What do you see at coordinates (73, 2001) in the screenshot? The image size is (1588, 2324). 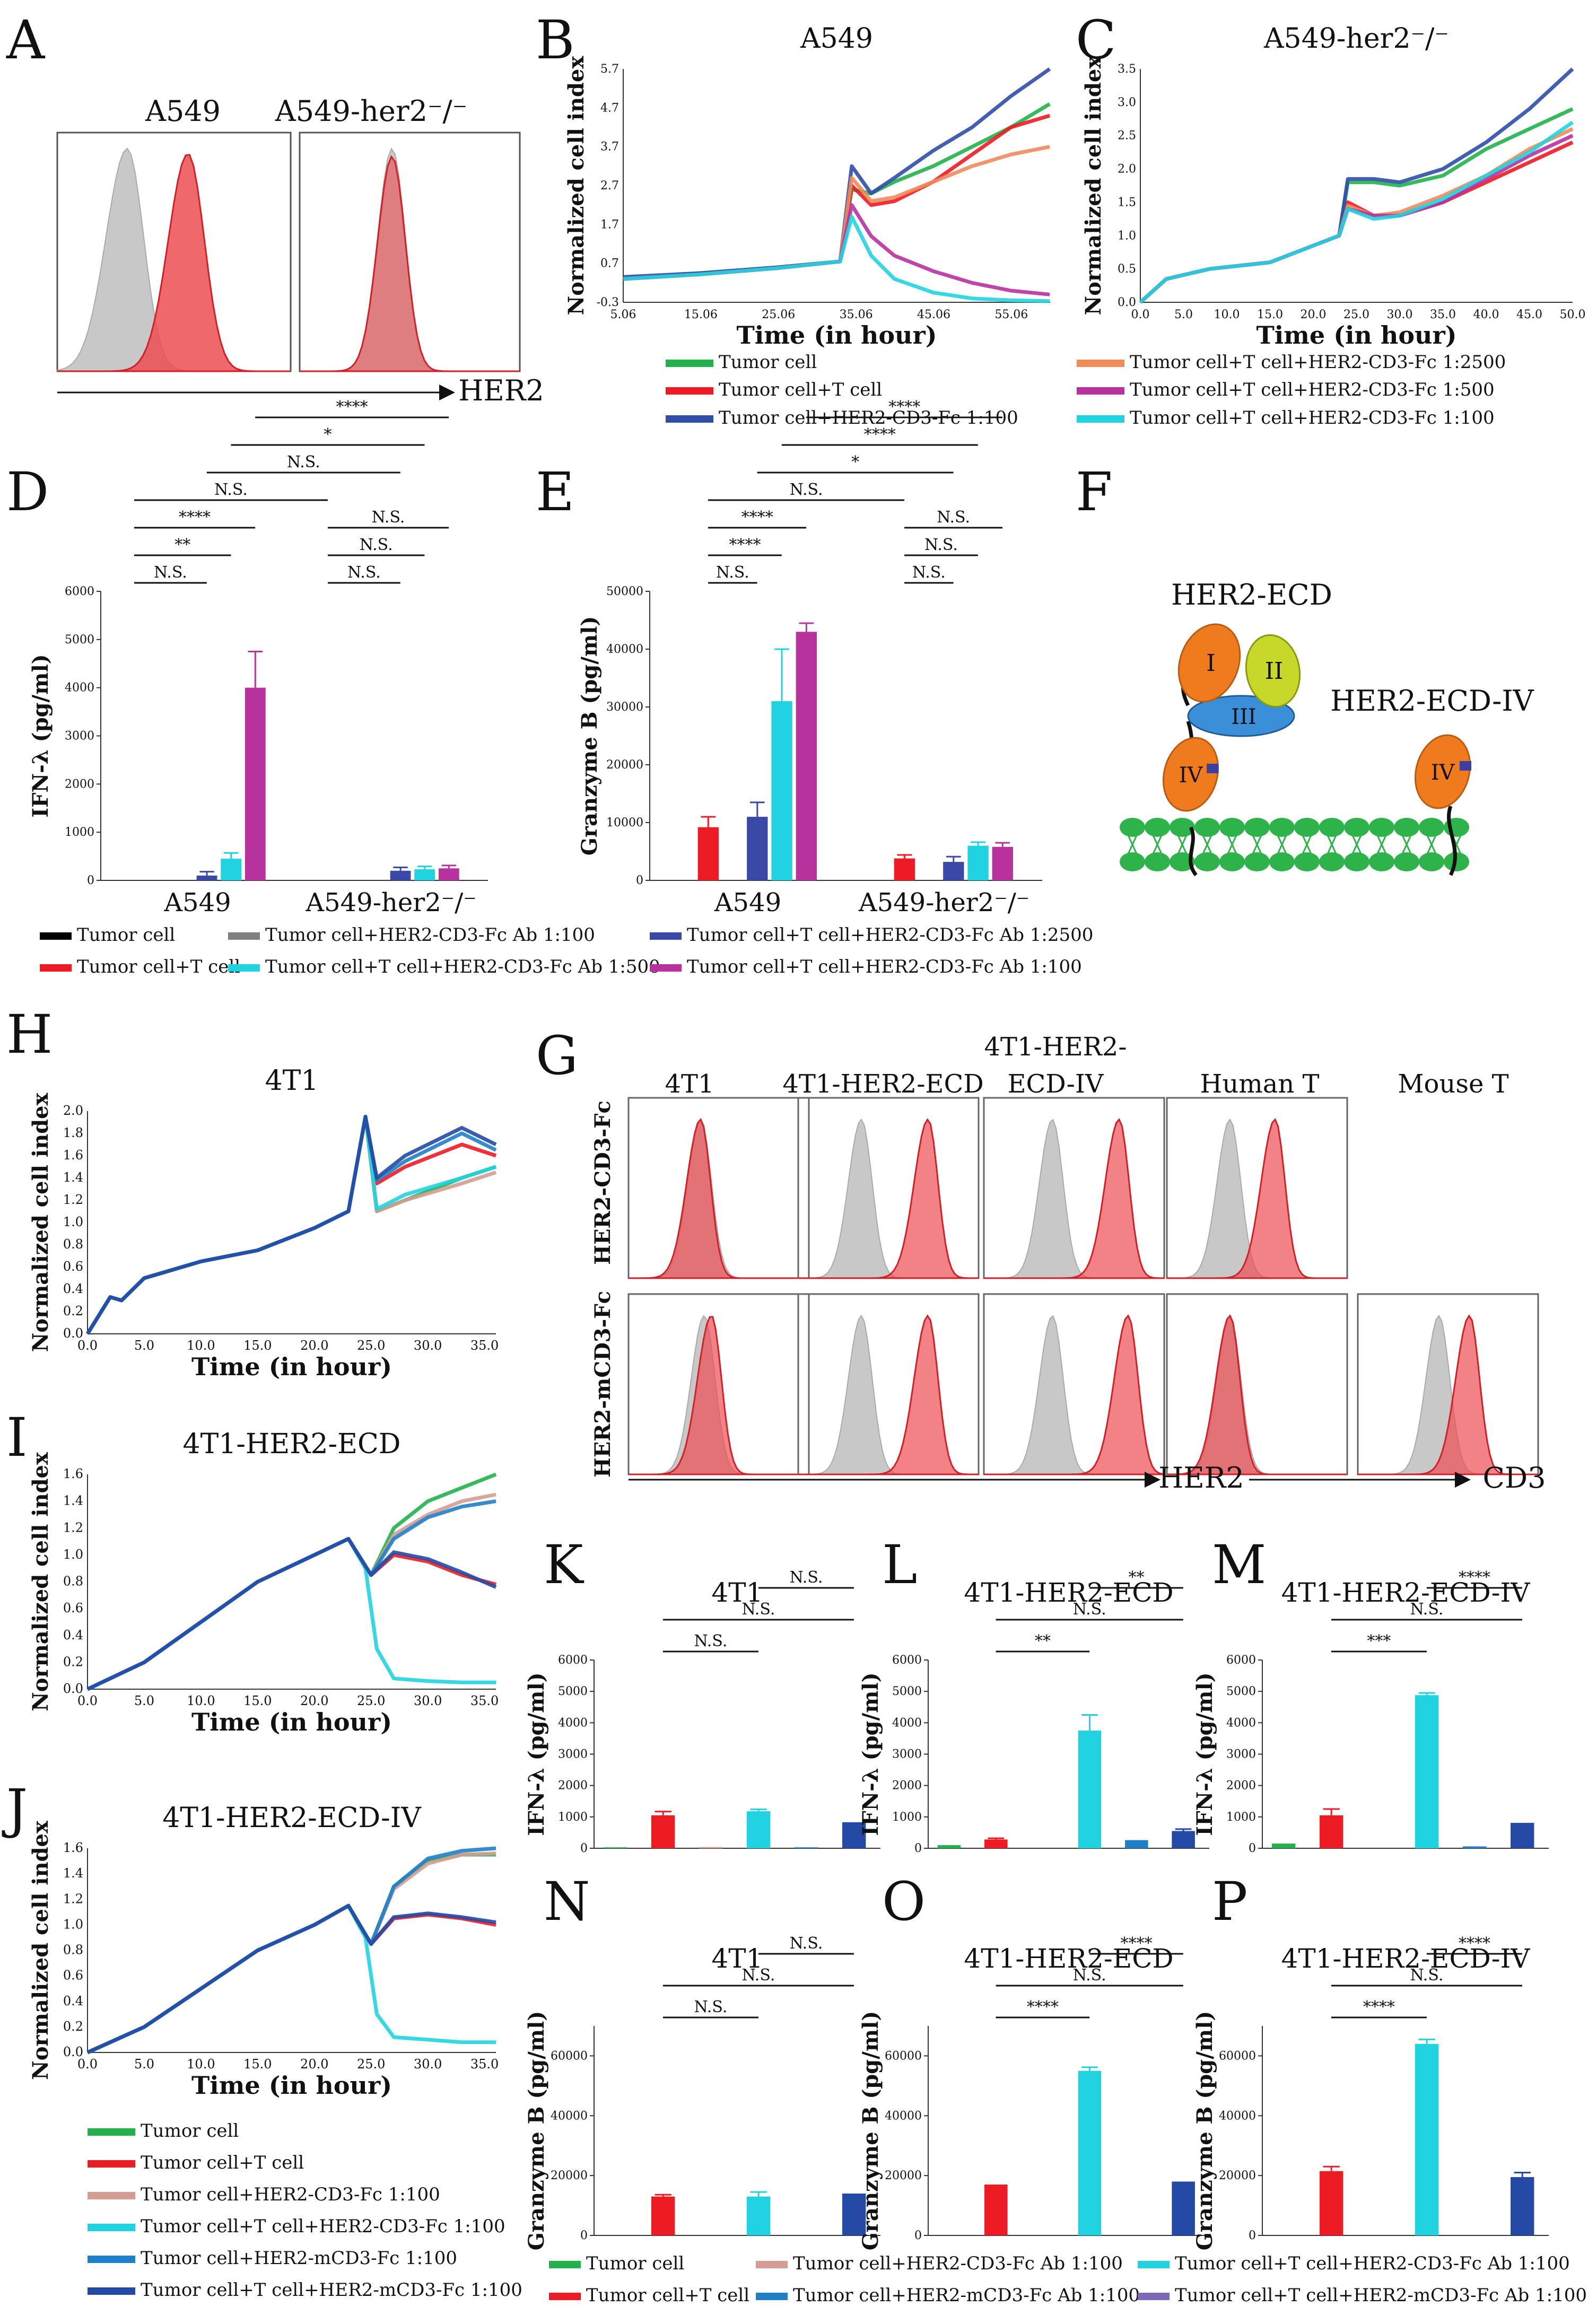 I see `y-tick-label: 0.4` at bounding box center [73, 2001].